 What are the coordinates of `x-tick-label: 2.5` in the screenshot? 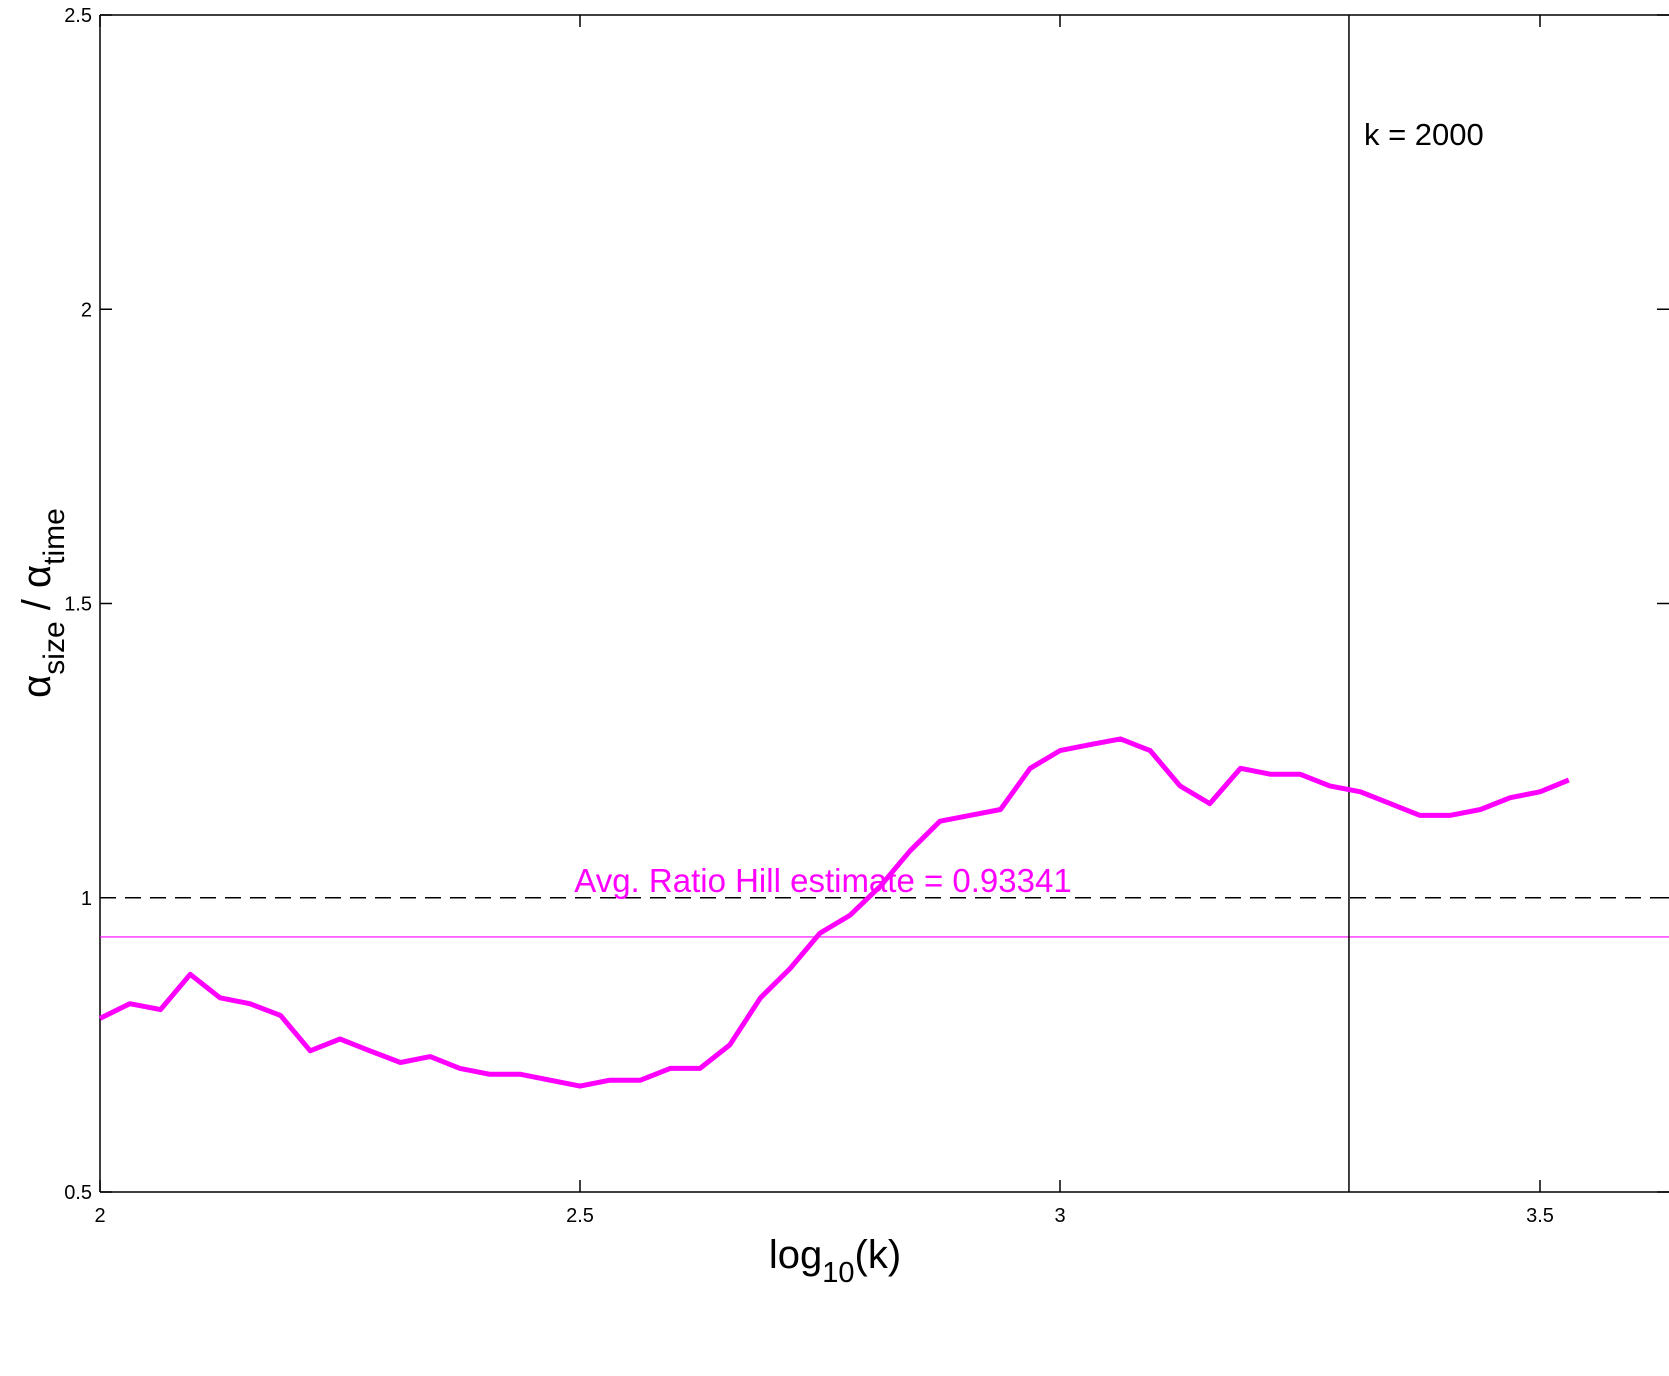 It's located at (580, 1216).